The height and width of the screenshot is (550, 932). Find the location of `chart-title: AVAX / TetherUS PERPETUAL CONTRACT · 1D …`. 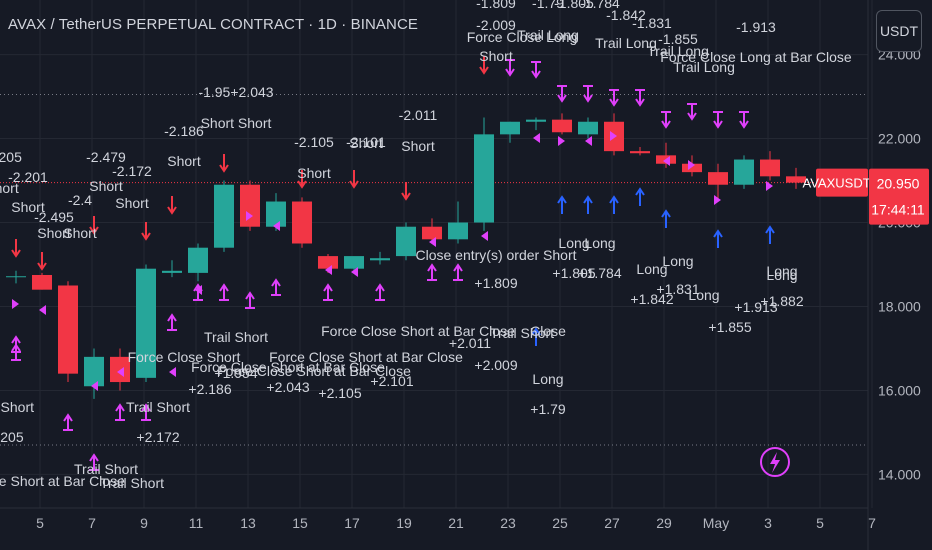

chart-title: AVAX / TetherUS PERPETUAL CONTRACT · 1D … is located at coordinates (213, 24).